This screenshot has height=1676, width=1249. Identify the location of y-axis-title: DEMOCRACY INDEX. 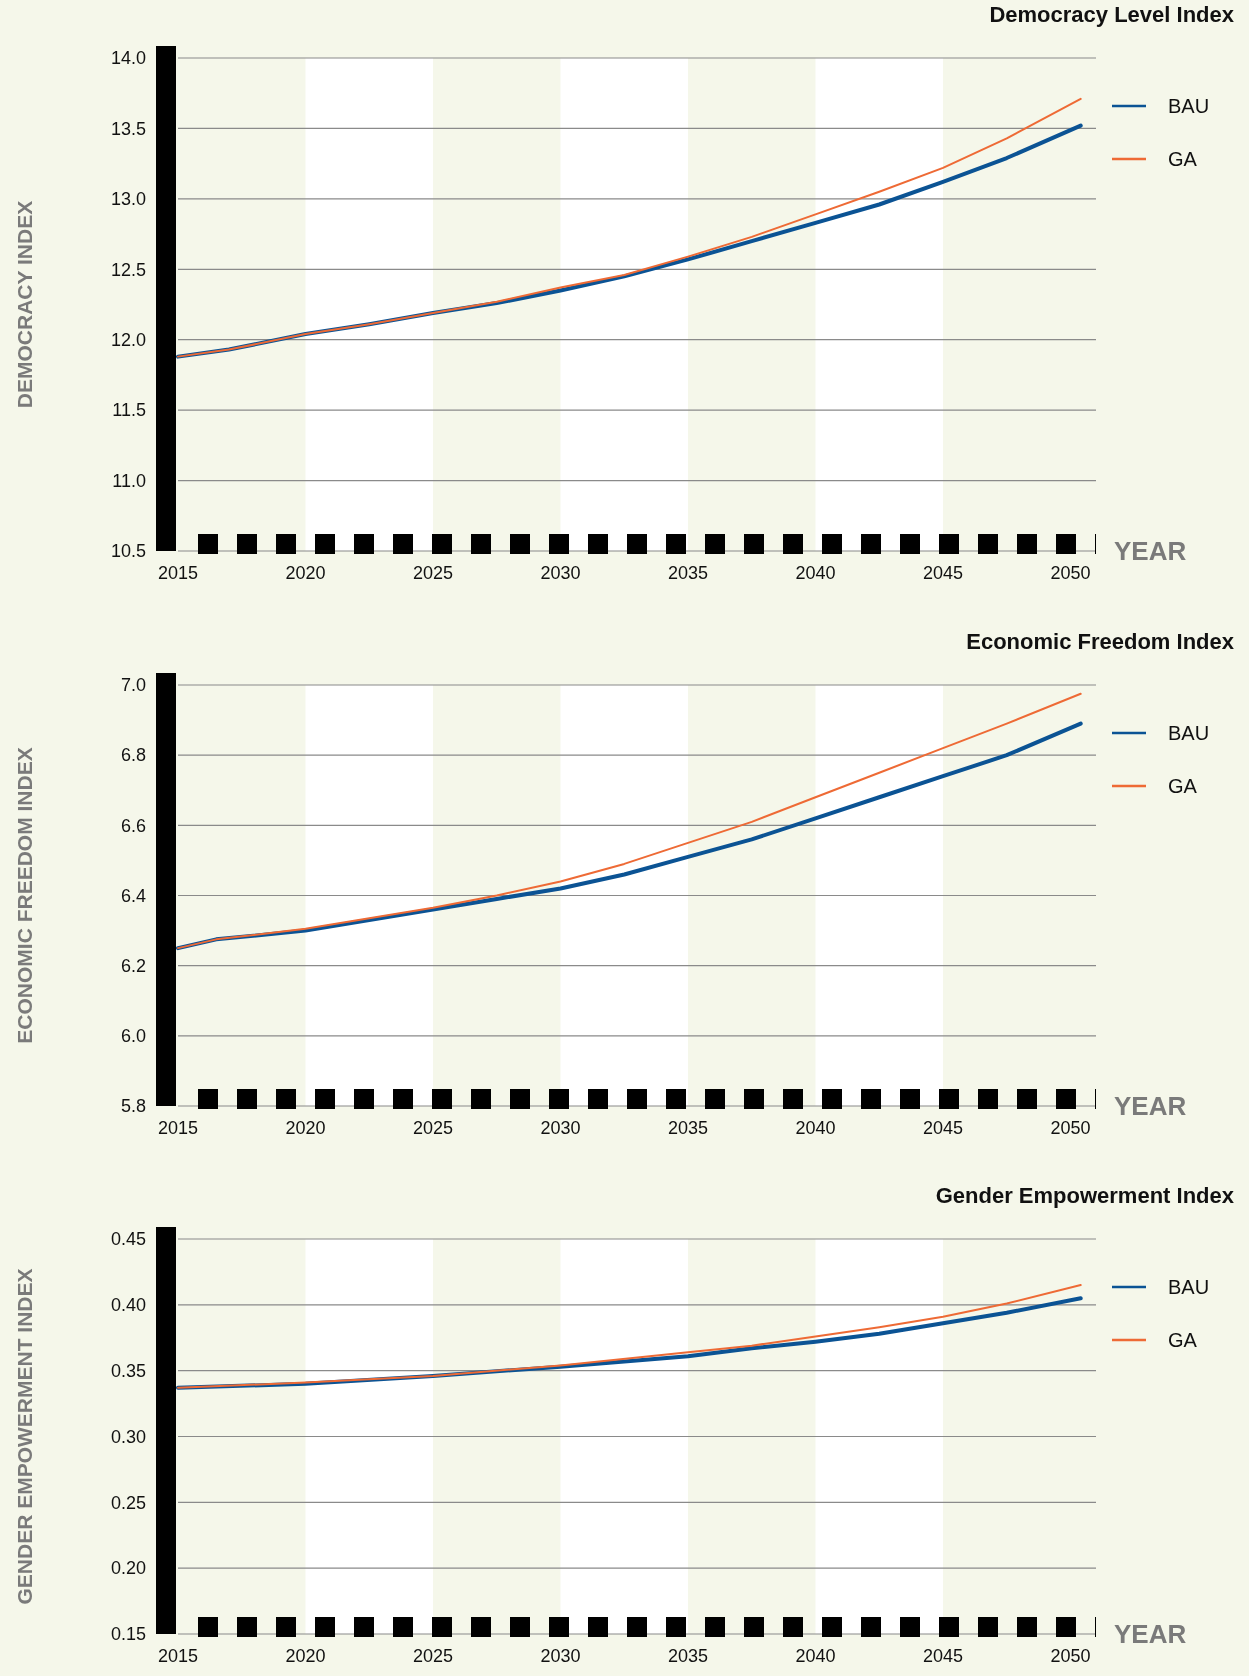
(24, 304).